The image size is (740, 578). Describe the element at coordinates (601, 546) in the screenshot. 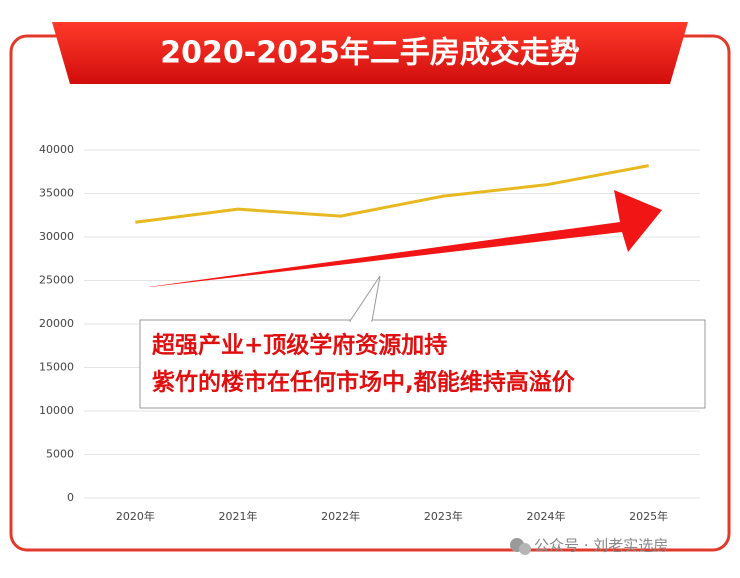

I see `watermark: 公众号 · 刘老实选房` at that location.